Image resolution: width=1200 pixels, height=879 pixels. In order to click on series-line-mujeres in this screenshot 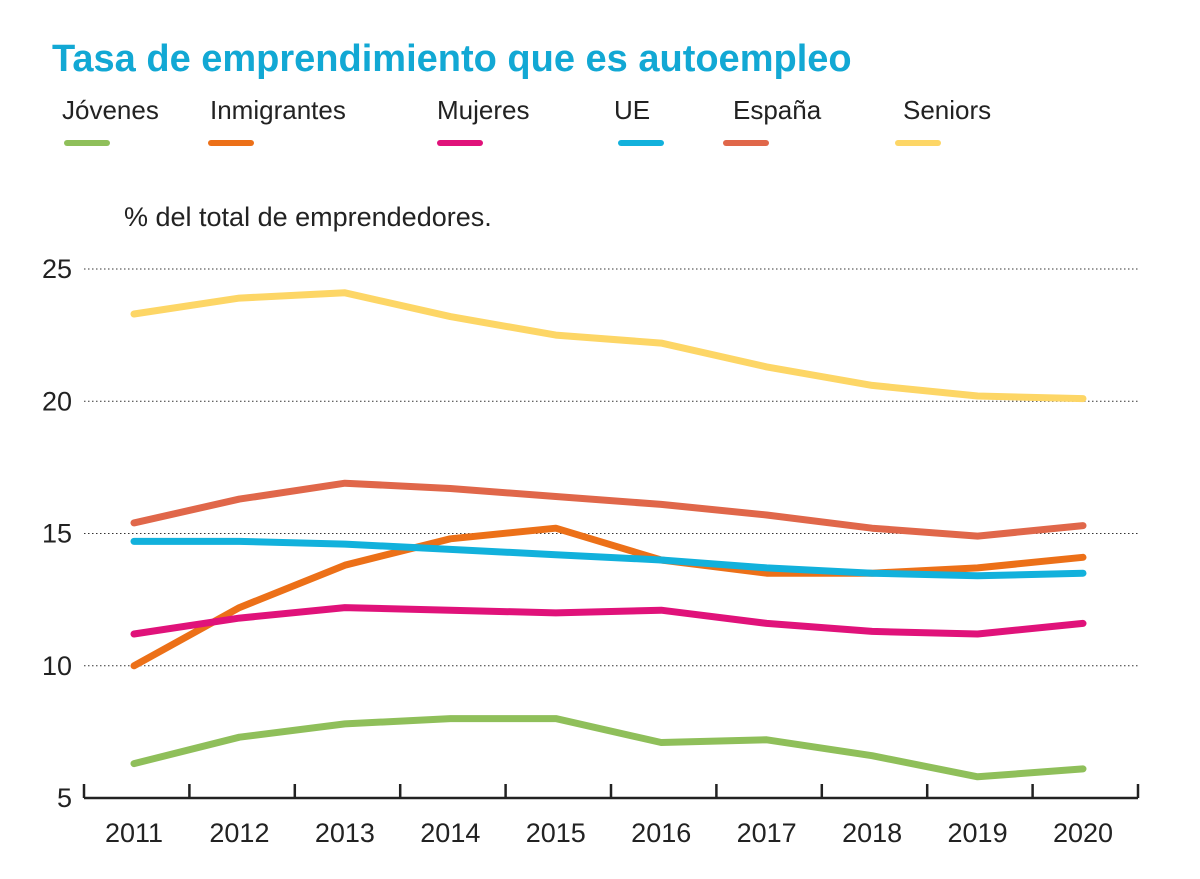, I will do `click(608, 621)`.